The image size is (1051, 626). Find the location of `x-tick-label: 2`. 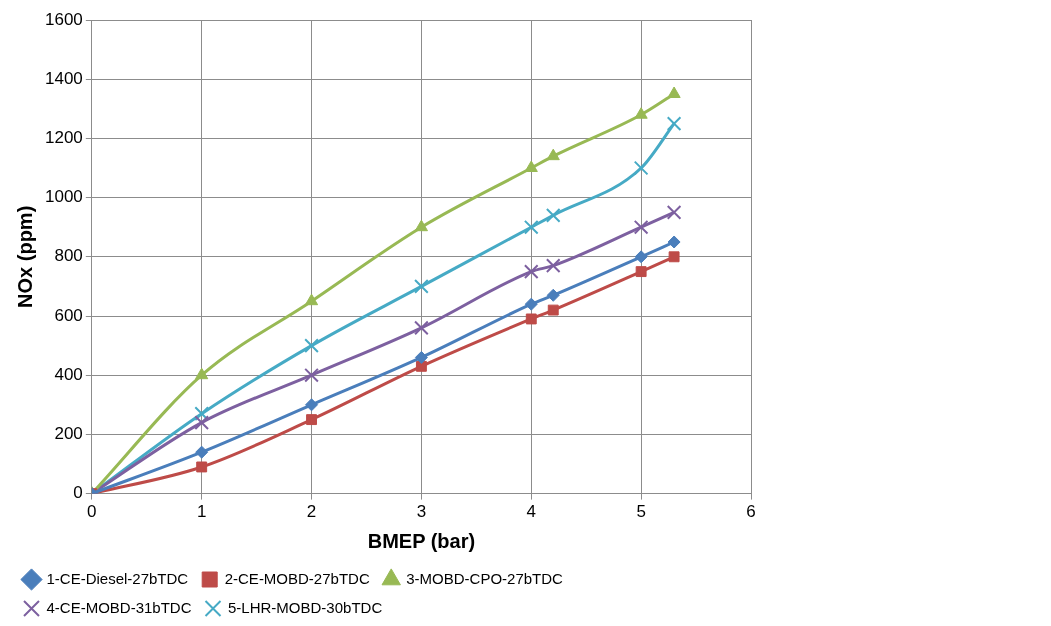

x-tick-label: 2 is located at coordinates (311, 512).